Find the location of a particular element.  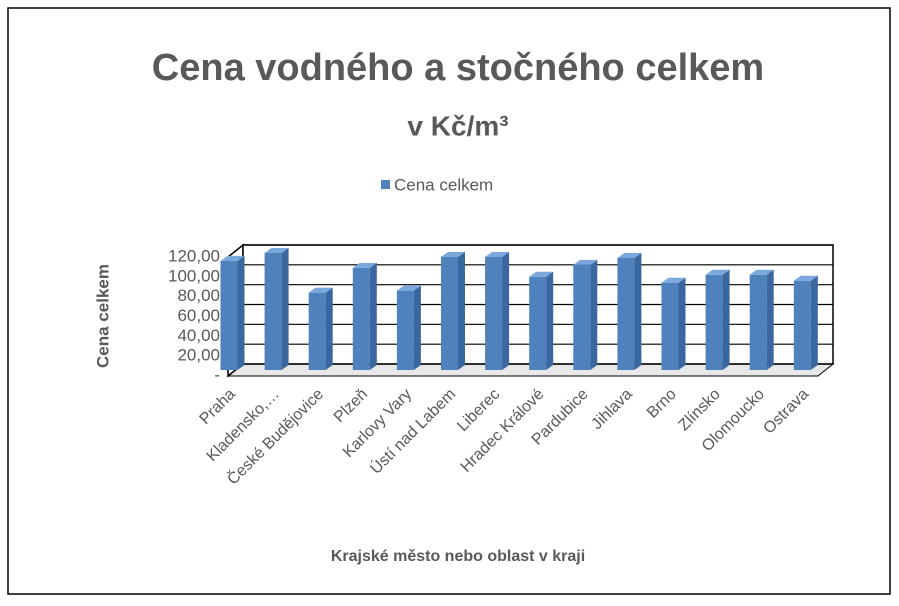

chart-subtitle: v Kč/m³ is located at coordinates (457, 125).